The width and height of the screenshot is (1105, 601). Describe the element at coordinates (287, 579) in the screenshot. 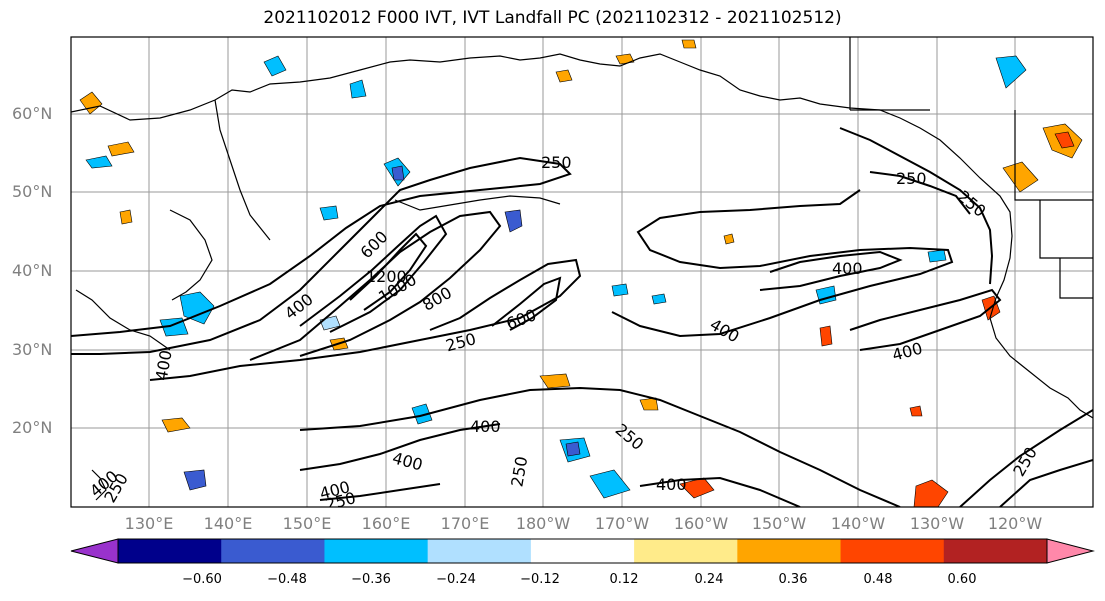

I see `colorbar-tick-label: −0.48` at that location.